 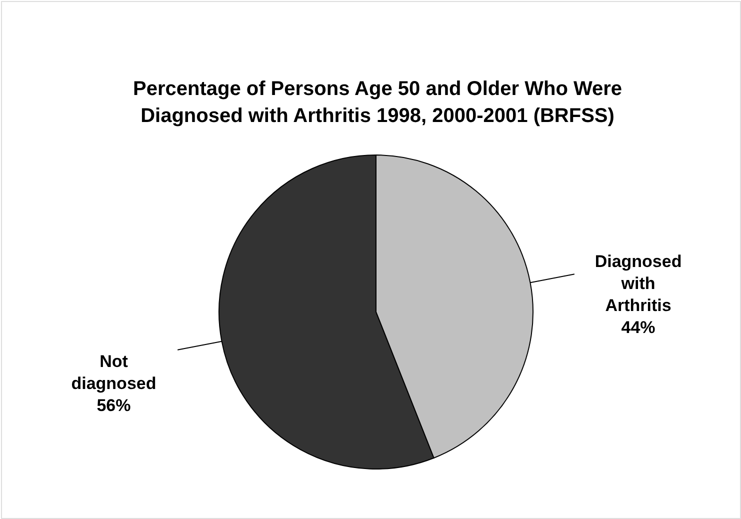 What do you see at coordinates (113, 406) in the screenshot?
I see `data-label: 56%` at bounding box center [113, 406].